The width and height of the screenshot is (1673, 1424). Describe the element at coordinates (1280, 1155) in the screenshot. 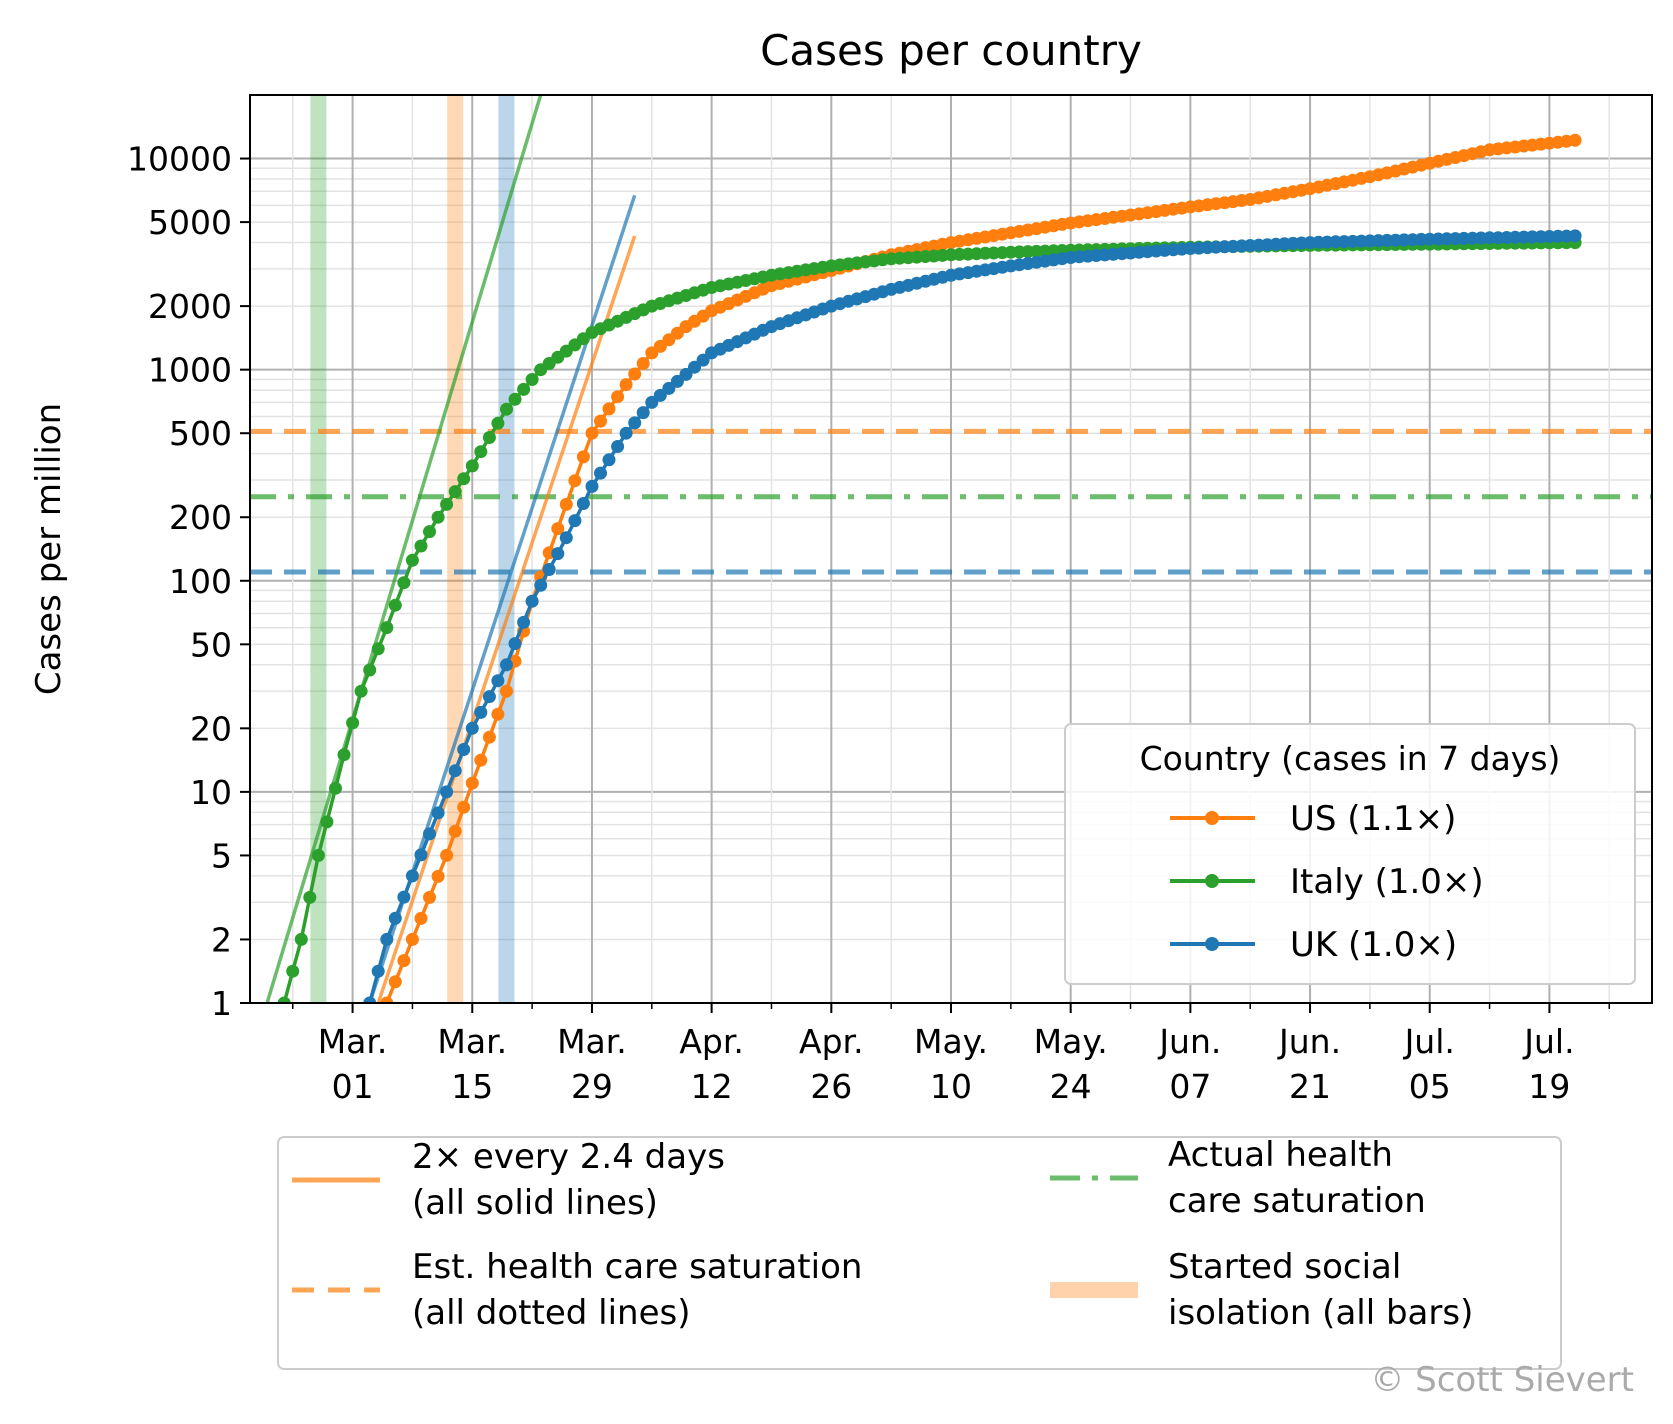

I see `key-label-line1: Actual health` at that location.